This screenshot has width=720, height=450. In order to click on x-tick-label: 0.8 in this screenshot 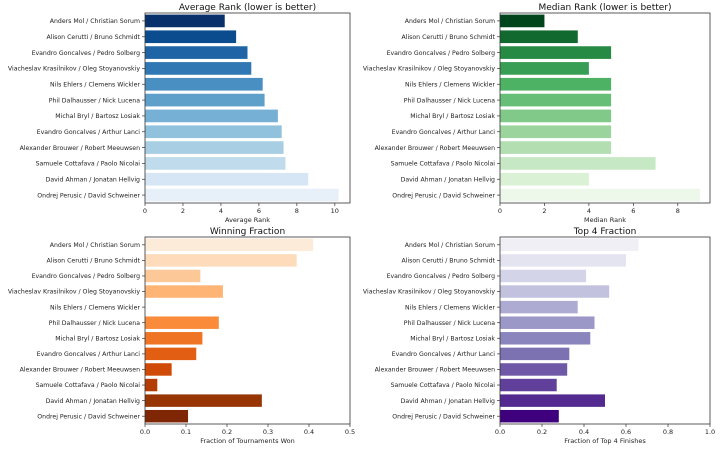, I will do `click(668, 432)`.